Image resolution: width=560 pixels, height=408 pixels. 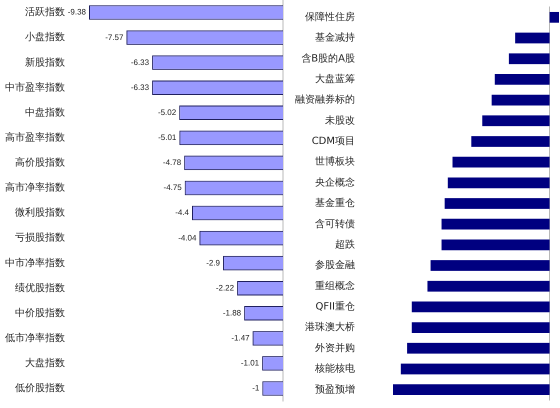 What do you see at coordinates (334, 368) in the screenshot?
I see `y-tick-label: 核能核电` at bounding box center [334, 368].